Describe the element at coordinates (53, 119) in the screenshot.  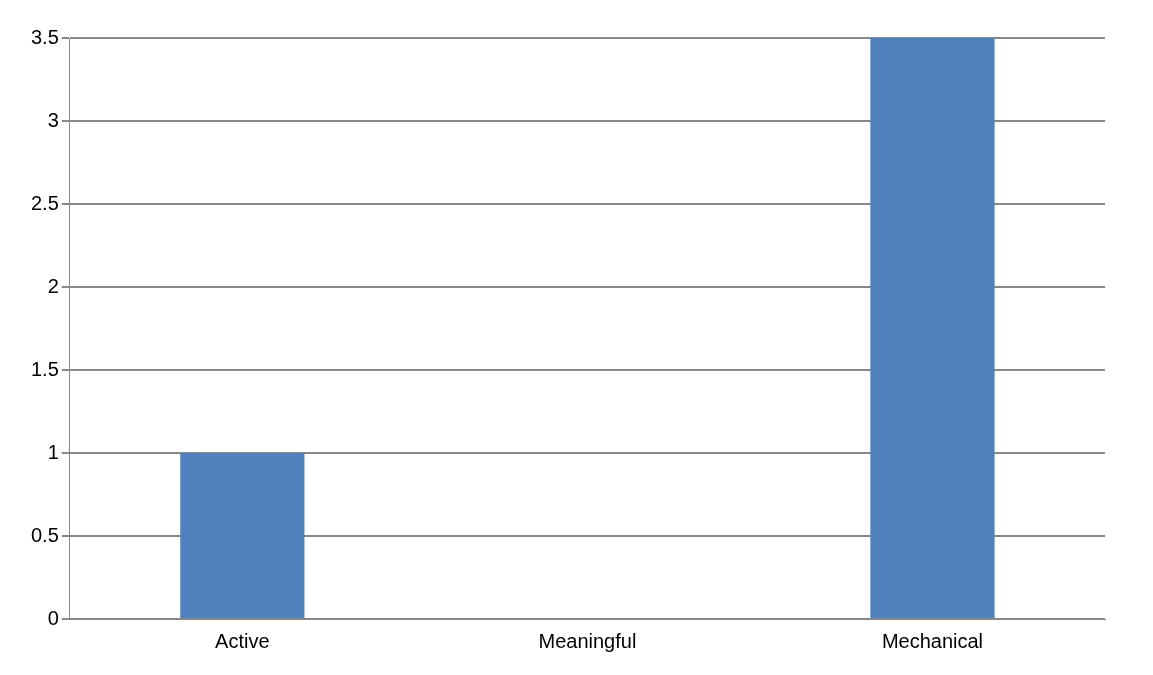
I see `y-tick-label: 3` at that location.